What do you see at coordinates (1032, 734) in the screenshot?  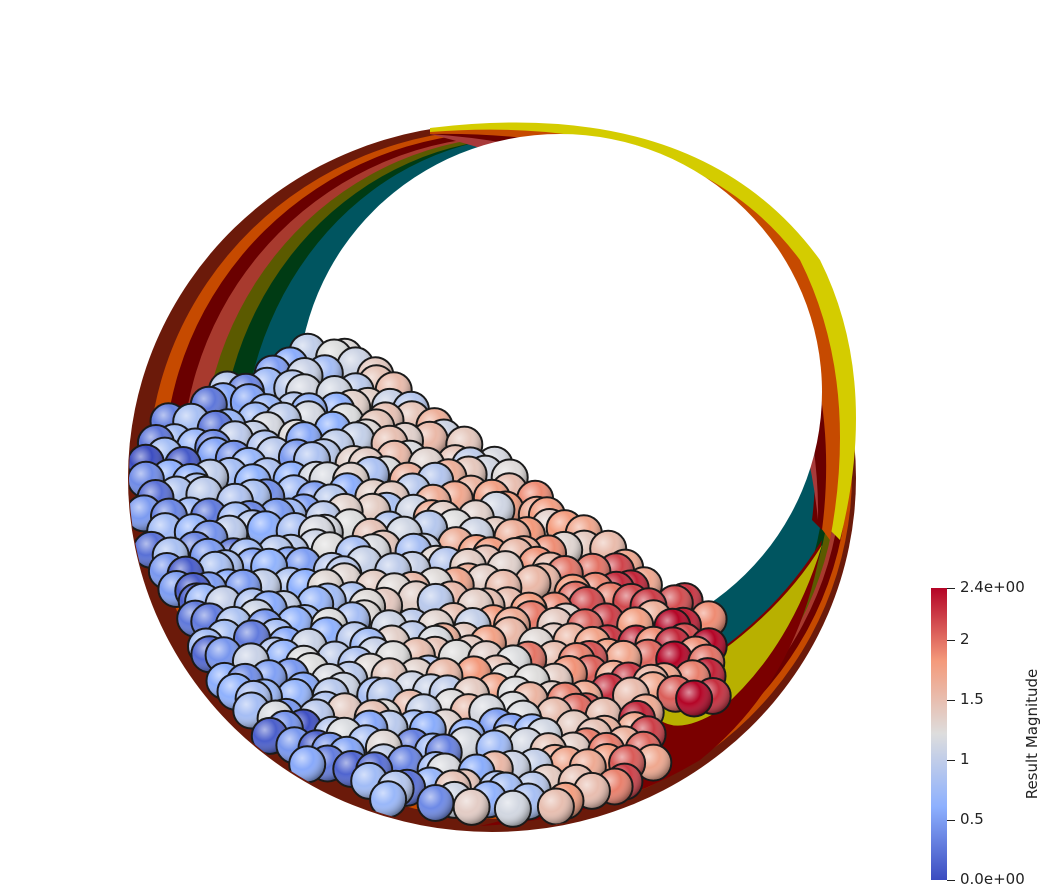 I see `colorbar-title: Result Magnitude` at bounding box center [1032, 734].